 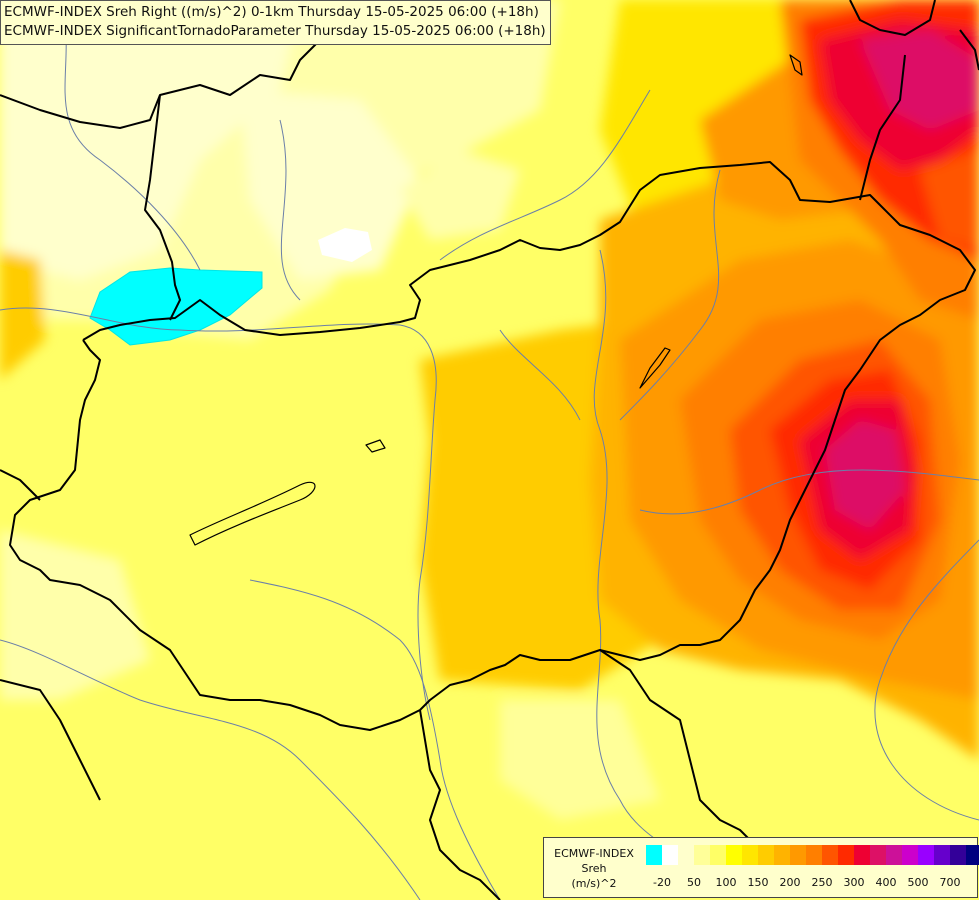 I want to click on legend-tick-label: 300, so click(x=854, y=882).